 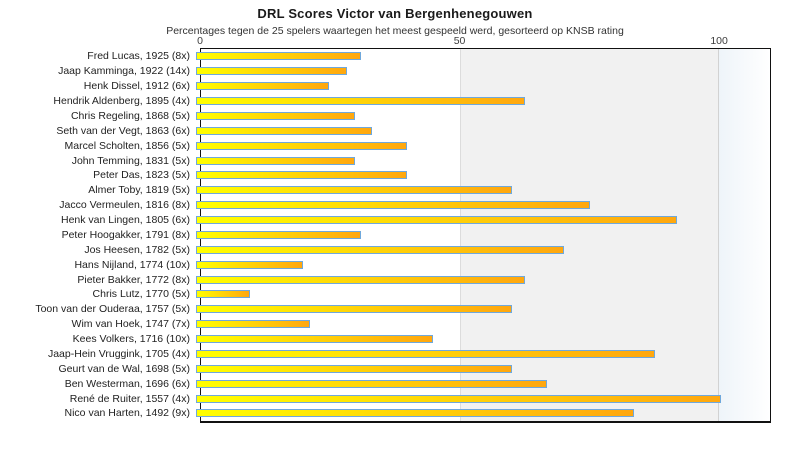 I want to click on row-23: Ben Westerman, 1696 (6x), so click(x=385, y=383).